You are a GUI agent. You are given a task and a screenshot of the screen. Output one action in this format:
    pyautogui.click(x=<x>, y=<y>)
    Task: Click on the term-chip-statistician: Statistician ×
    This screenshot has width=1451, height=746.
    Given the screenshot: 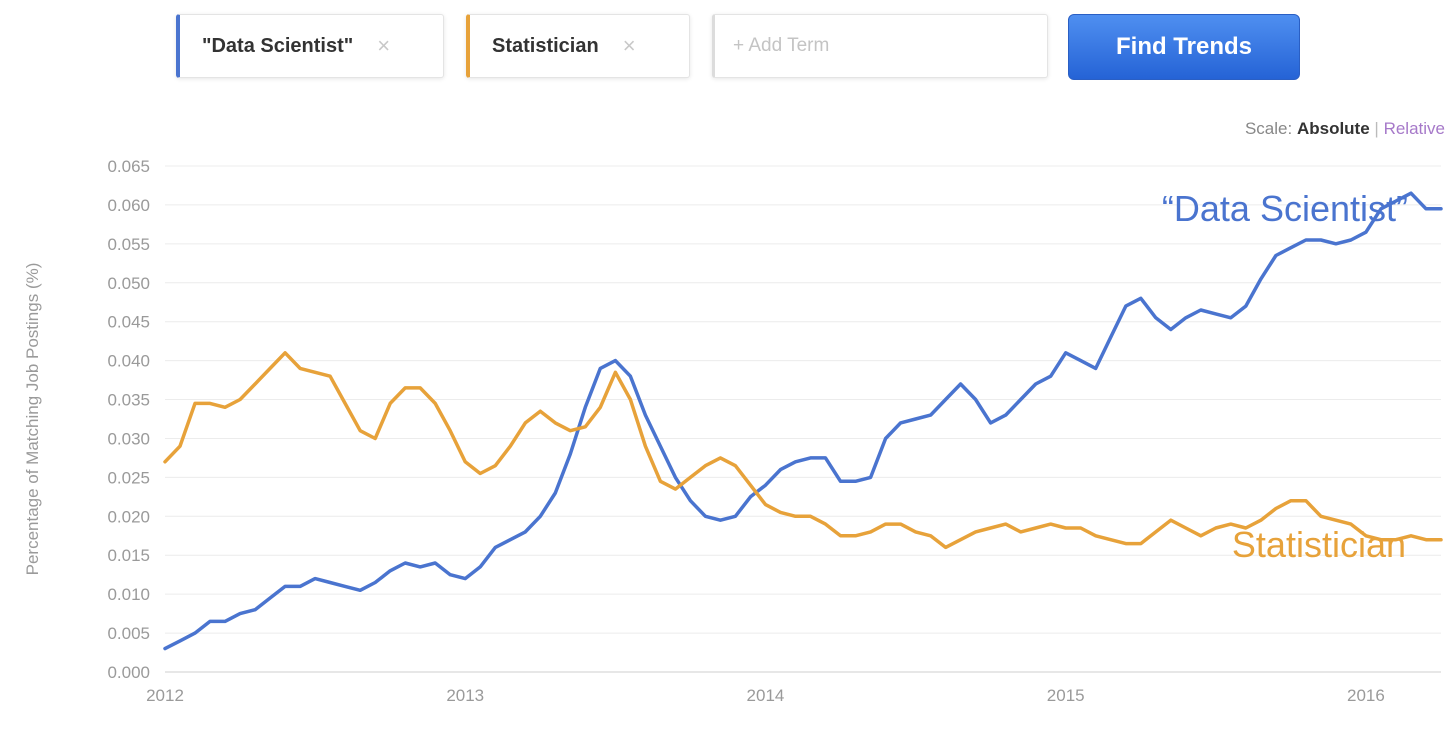 What is the action you would take?
    pyautogui.click(x=578, y=46)
    